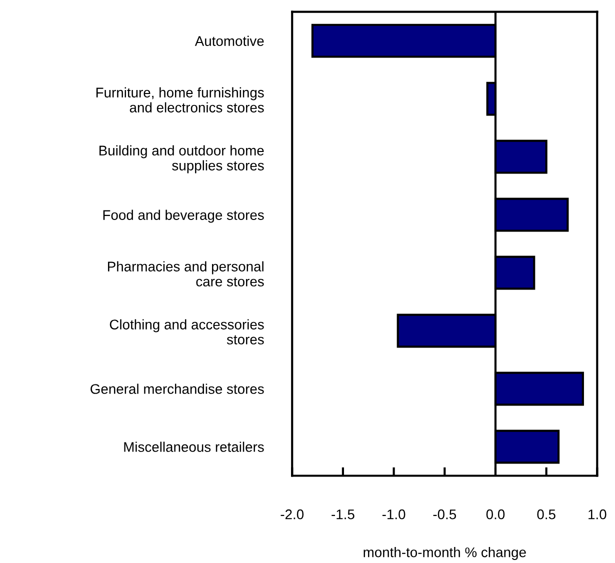 The height and width of the screenshot is (563, 615). Describe the element at coordinates (292, 514) in the screenshot. I see `x-tick-label: -2.0` at that location.